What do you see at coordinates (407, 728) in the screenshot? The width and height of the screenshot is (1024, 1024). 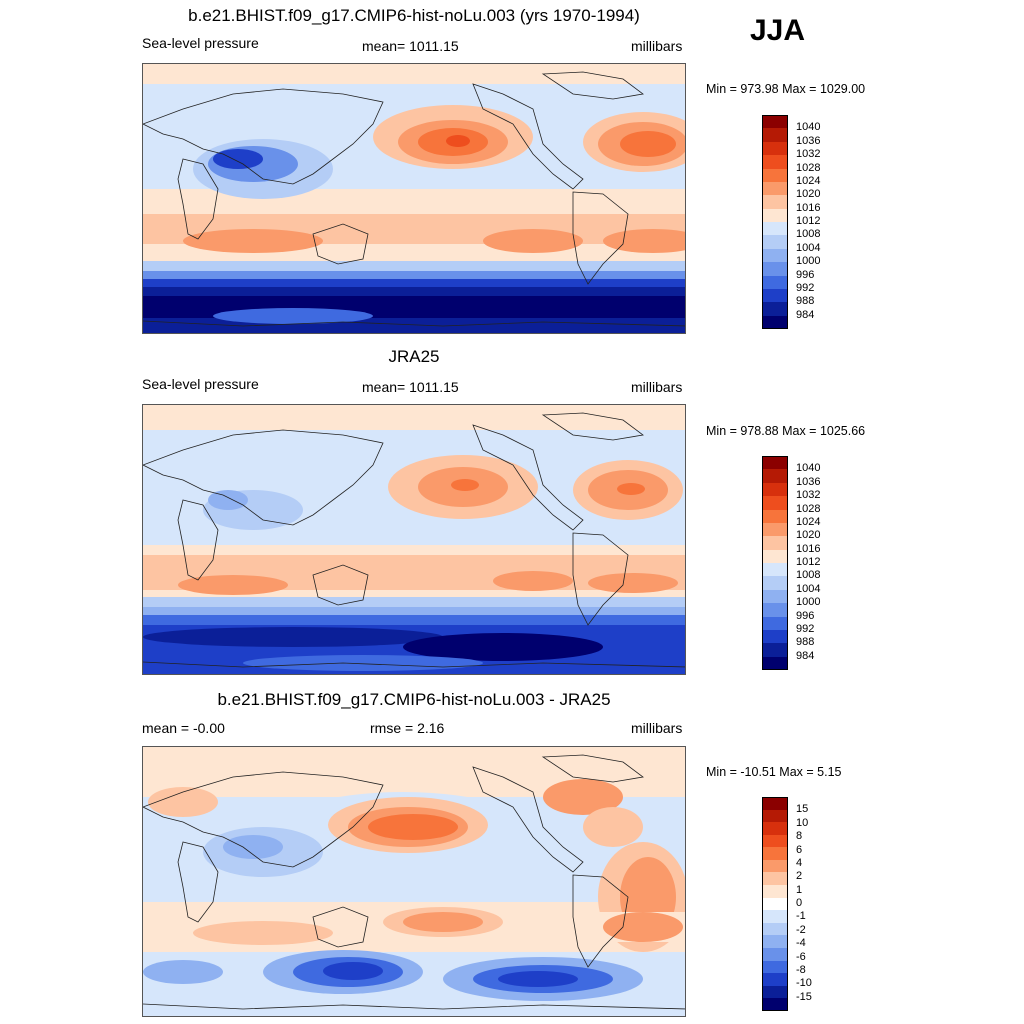 I see `panel-3-rmse-label: rmse = 2.16` at bounding box center [407, 728].